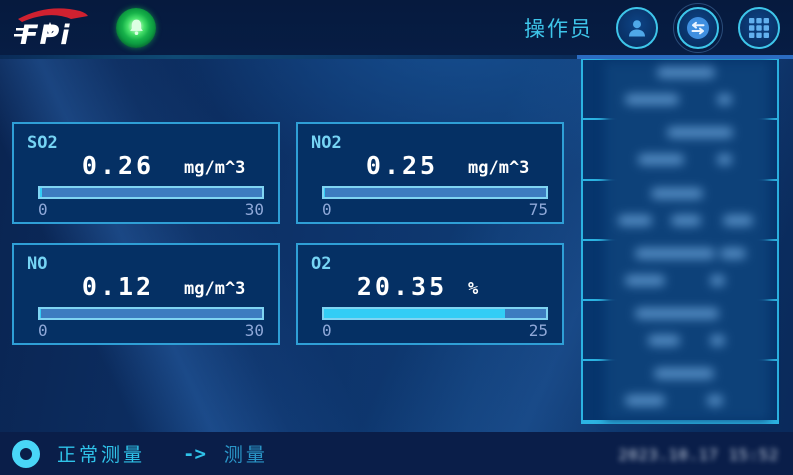 This screenshot has width=793, height=475. I want to click on scale-max: 75, so click(538, 209).